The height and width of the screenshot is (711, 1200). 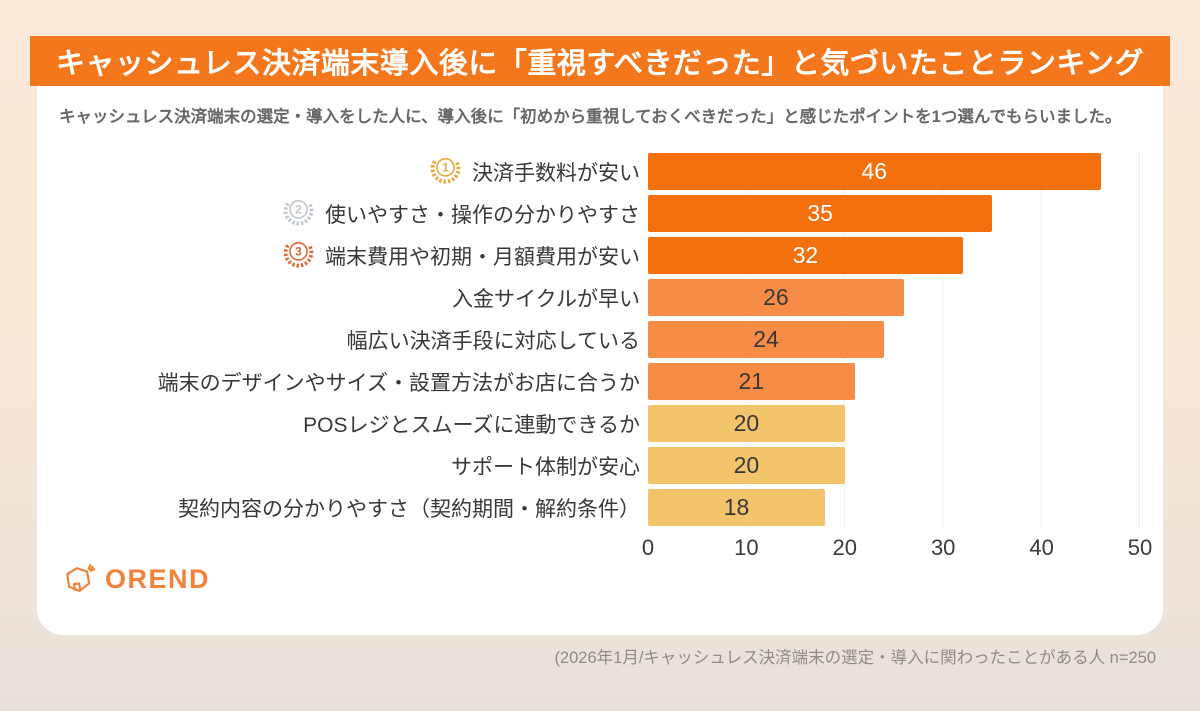 I want to click on category-label: 契約内容の分かりやすさ（契約期間・解約条件）, so click(x=409, y=509).